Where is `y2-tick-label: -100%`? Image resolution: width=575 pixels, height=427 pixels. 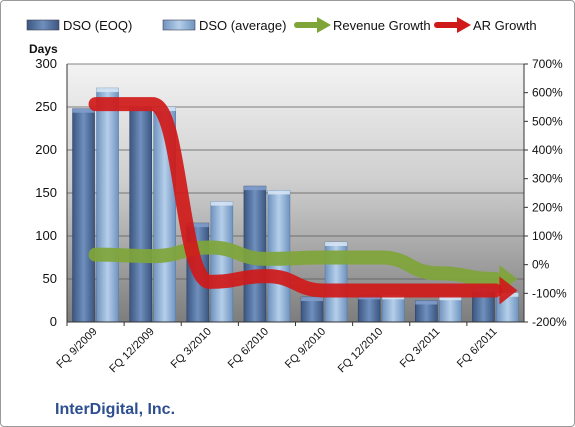 y2-tick-label: -100% is located at coordinates (549, 293).